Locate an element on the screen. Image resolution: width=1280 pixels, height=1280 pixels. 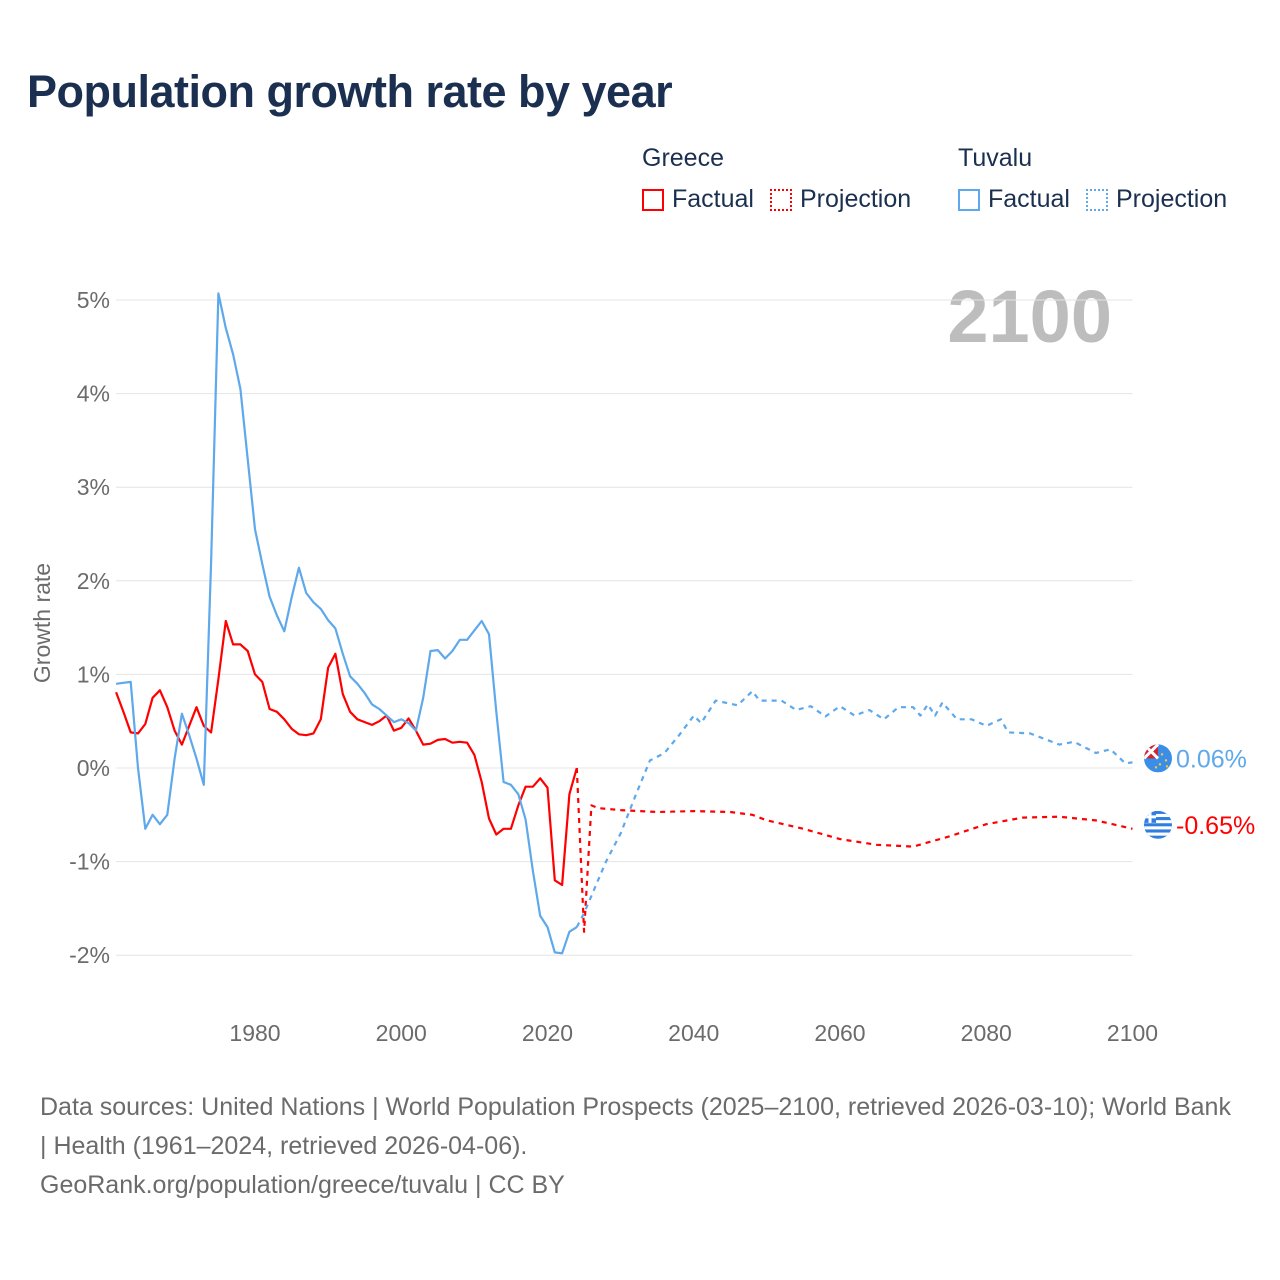
chart-title: Population growth rate by year is located at coordinates (350, 91).